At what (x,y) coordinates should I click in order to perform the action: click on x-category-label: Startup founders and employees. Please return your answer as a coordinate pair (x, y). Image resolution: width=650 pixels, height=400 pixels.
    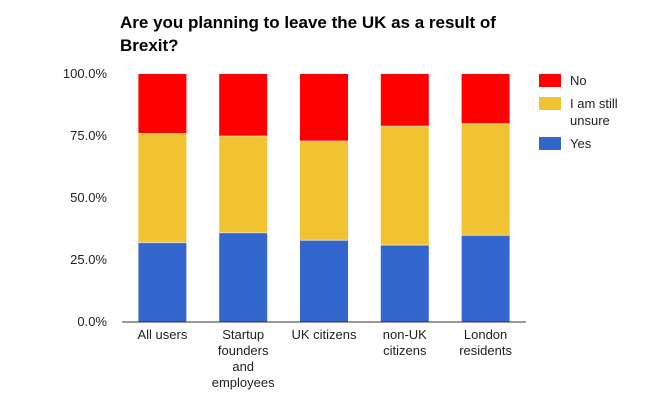
    Looking at the image, I should click on (243, 358).